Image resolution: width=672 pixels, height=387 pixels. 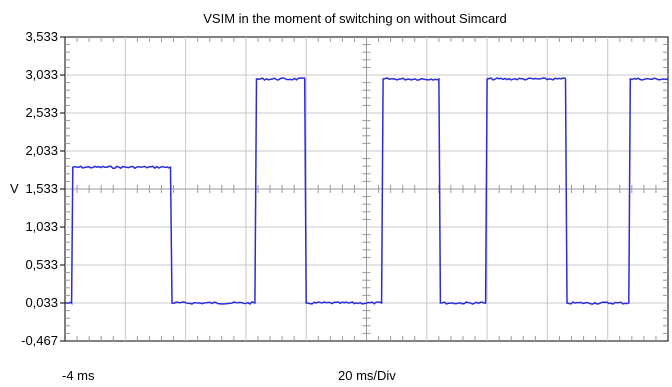 I want to click on y-tick-label: 1,533, so click(x=41, y=188).